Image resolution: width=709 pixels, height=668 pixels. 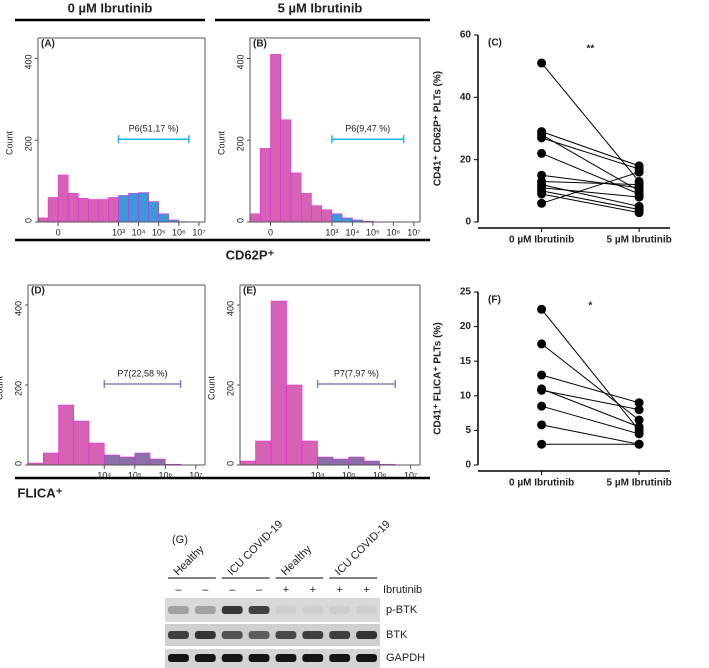 What do you see at coordinates (189, 560) in the screenshot?
I see `group-label: Healthy` at bounding box center [189, 560].